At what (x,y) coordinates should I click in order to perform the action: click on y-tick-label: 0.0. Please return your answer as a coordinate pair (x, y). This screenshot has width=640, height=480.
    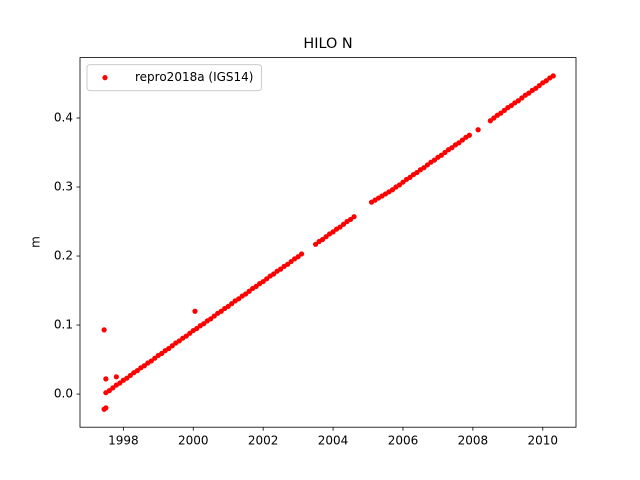
    Looking at the image, I should click on (63, 394).